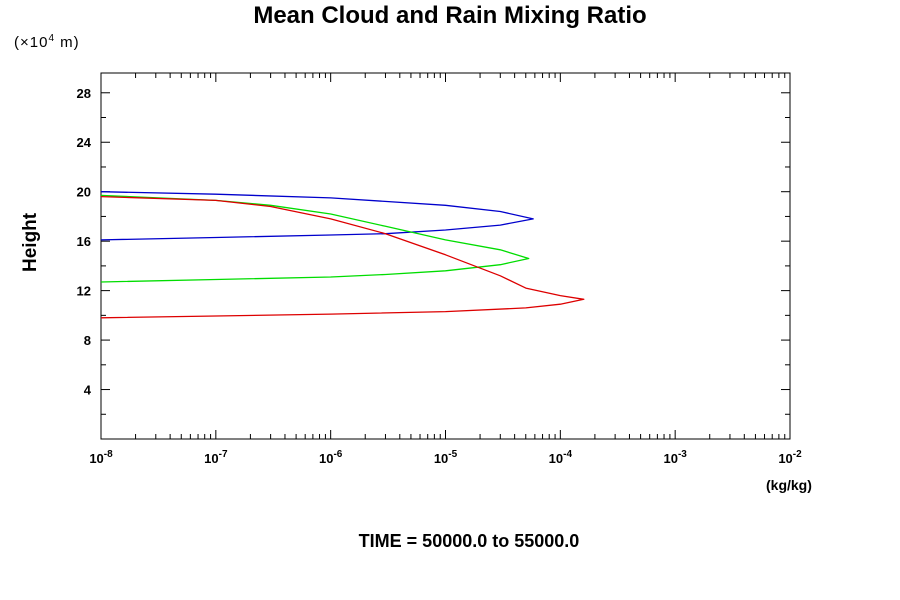  I want to click on y-tick-label: 28, so click(84, 93).